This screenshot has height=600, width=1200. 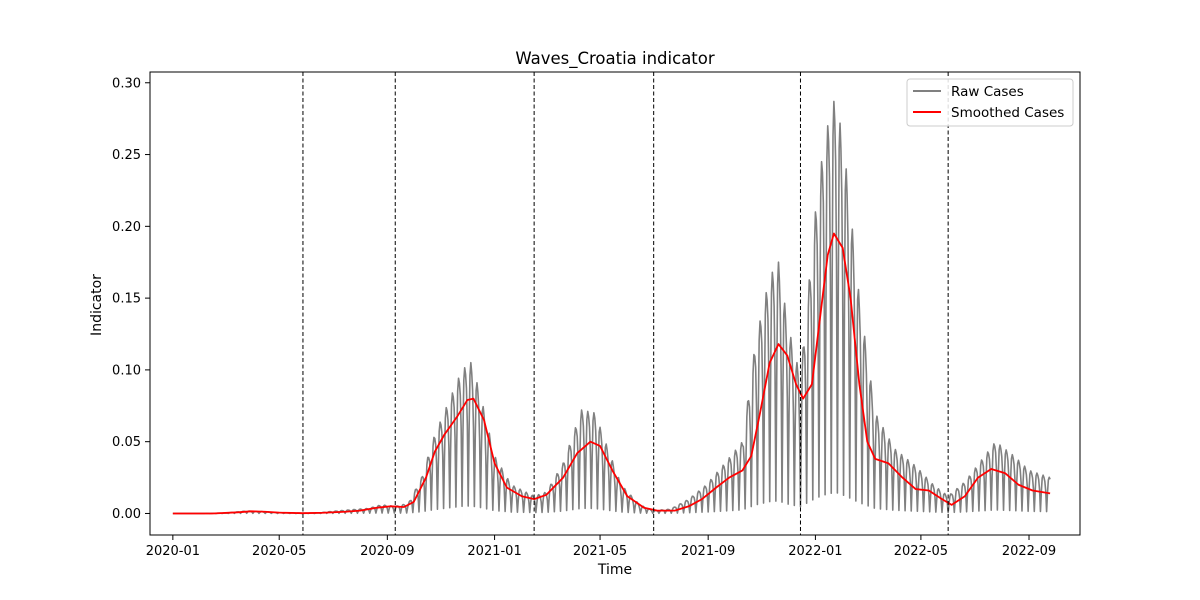 I want to click on y-tick-label: 0.20, so click(x=126, y=227).